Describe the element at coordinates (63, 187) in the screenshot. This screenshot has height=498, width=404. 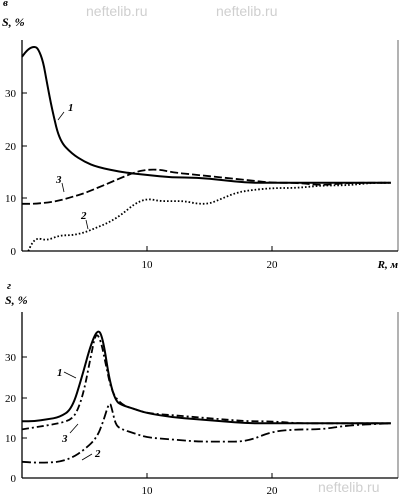
I see `annotation-leader-3-top` at that location.